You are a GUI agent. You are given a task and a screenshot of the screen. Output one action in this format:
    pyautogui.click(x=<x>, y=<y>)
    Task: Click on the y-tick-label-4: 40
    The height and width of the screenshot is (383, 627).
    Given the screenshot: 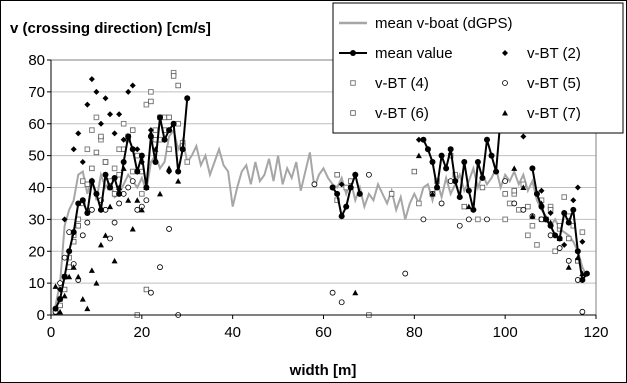 What is the action you would take?
    pyautogui.click(x=36, y=188)
    